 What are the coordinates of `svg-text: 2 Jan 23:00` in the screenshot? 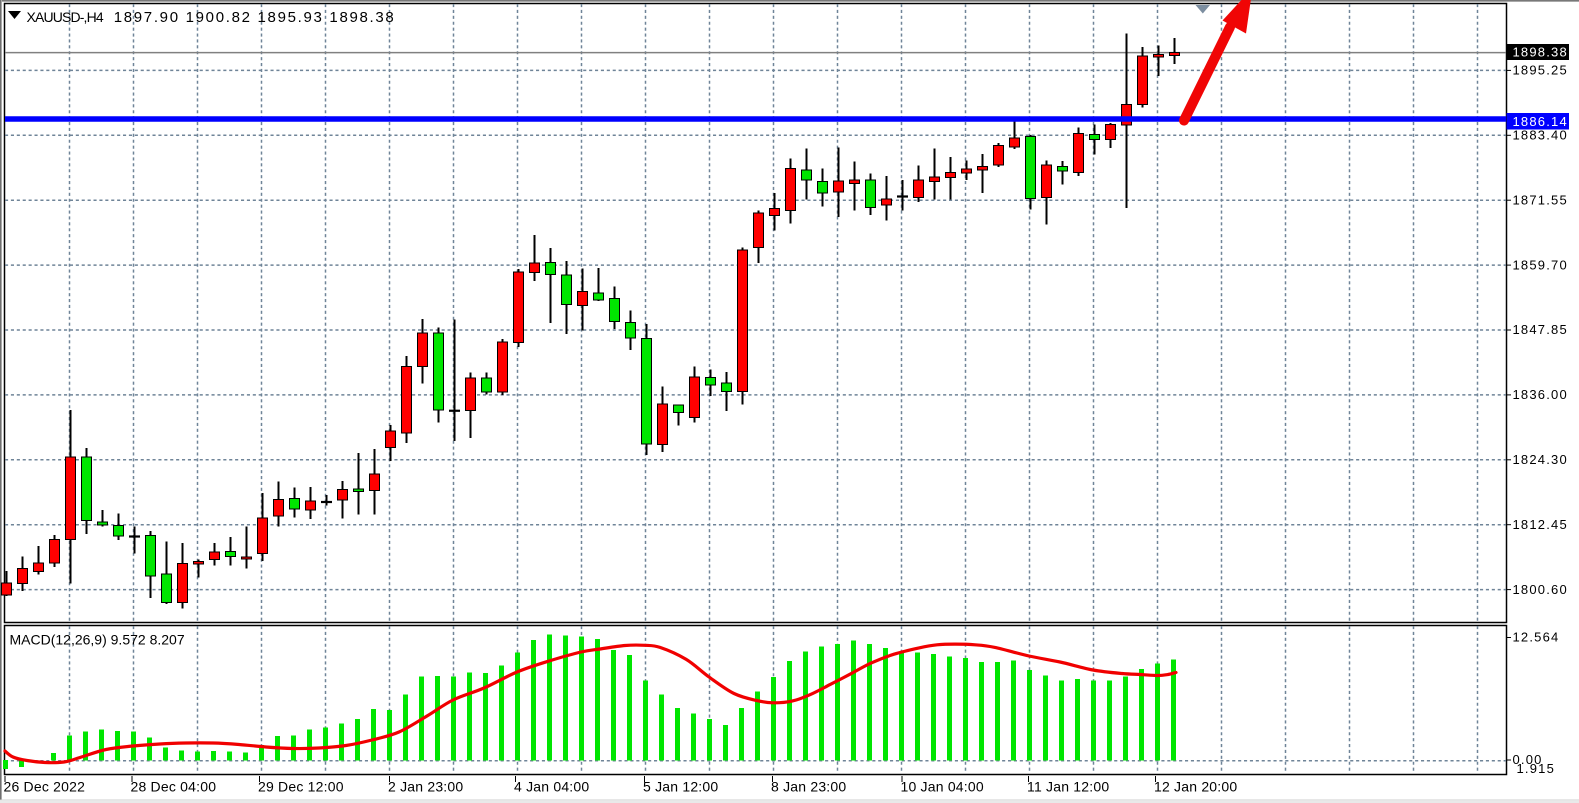 It's located at (425, 787).